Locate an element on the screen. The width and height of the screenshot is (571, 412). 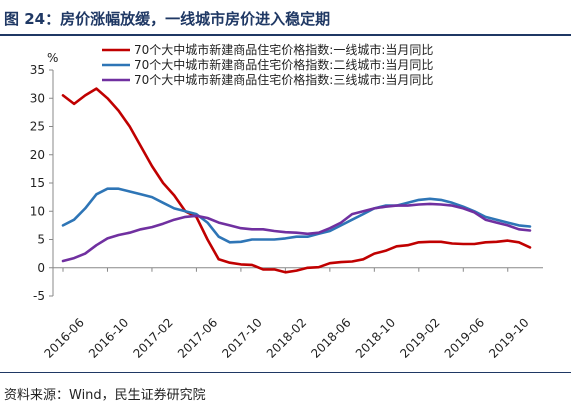
y-unit-label: % is located at coordinates (52, 58).